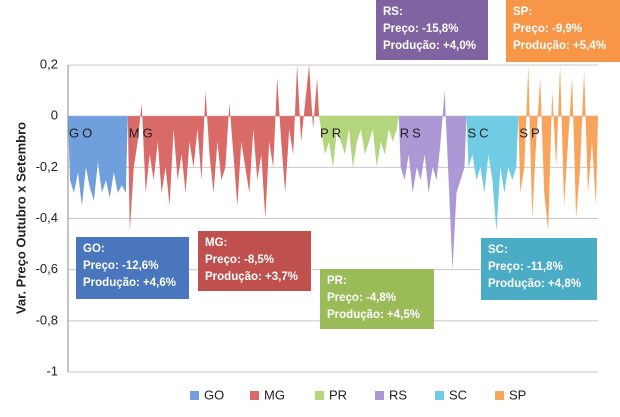  Describe the element at coordinates (412, 133) in the screenshot. I see `segment-label: RS` at that location.